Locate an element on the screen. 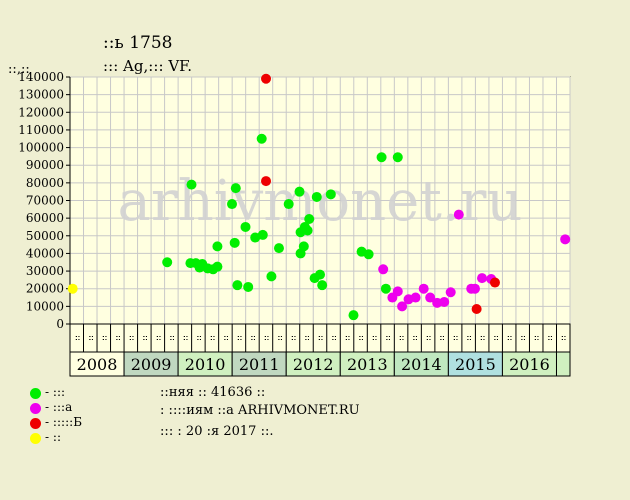 The width and height of the screenshot is (630, 500). y-tick-label: 140000 is located at coordinates (41, 77).